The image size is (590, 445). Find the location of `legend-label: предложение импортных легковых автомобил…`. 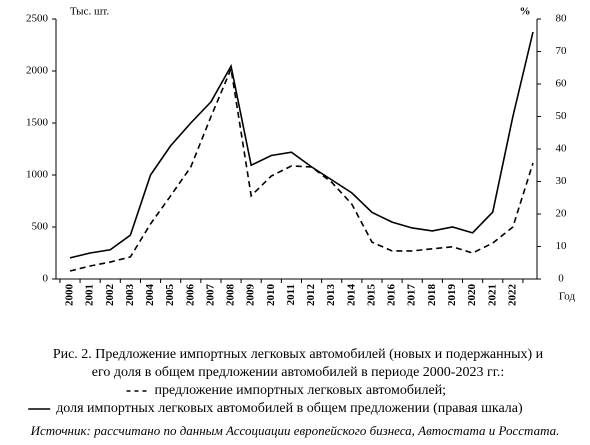

legend-label: предложение импортных легковых автомобил… is located at coordinates (300, 390).